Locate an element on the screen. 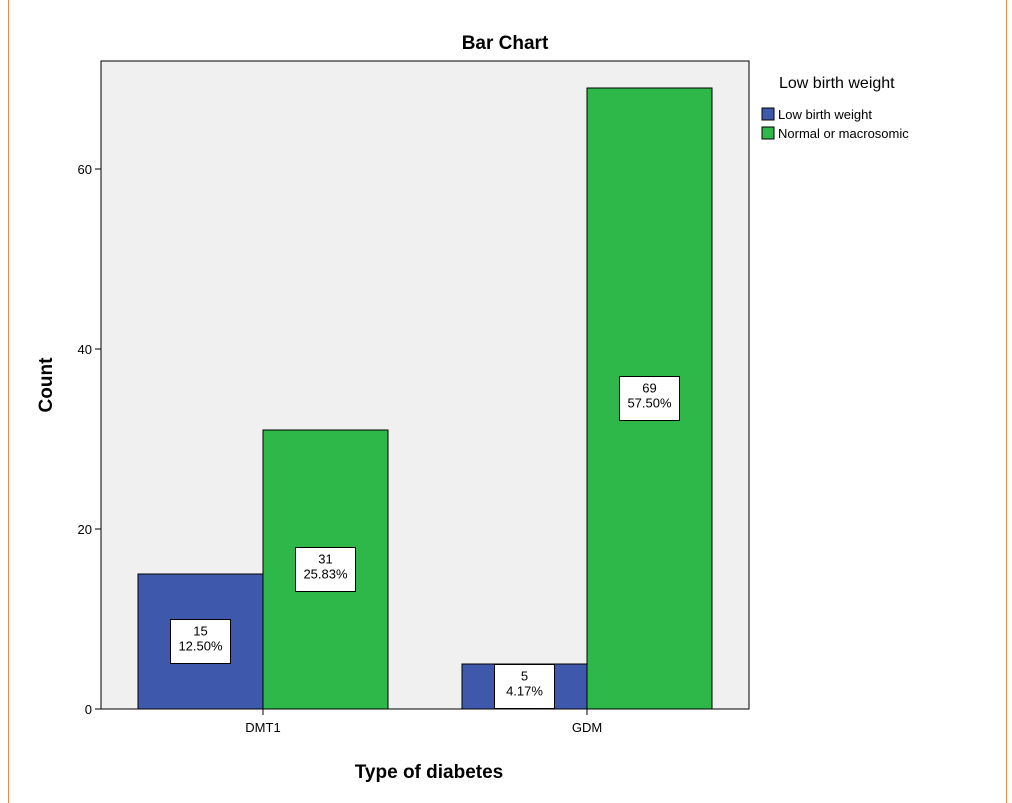 This screenshot has width=1012, height=803. y-axis-title: Count is located at coordinates (46, 385).